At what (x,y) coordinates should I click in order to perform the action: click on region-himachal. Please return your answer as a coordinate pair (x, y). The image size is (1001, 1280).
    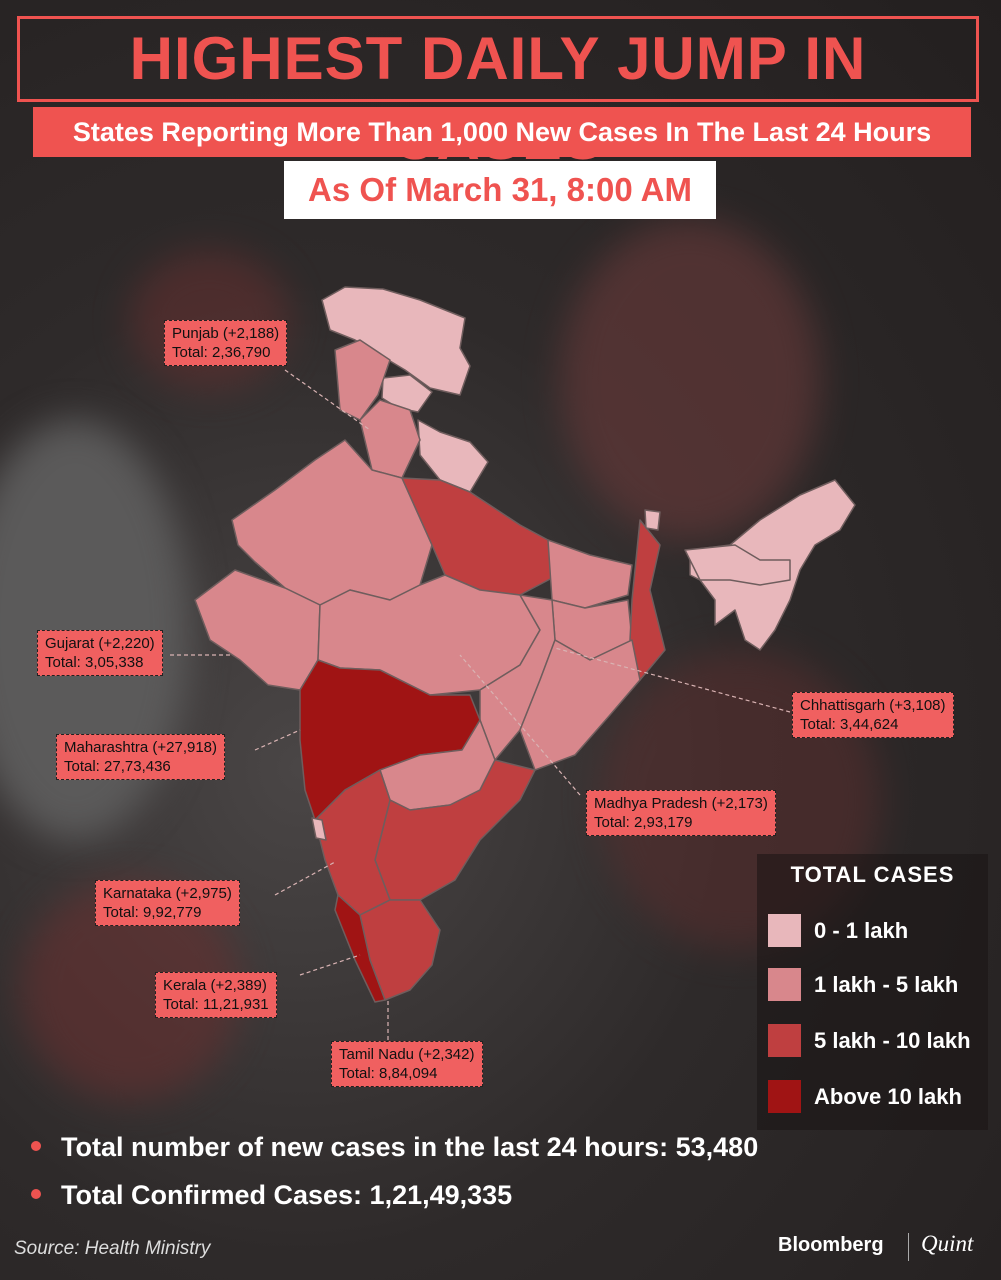
    Looking at the image, I should click on (407, 393).